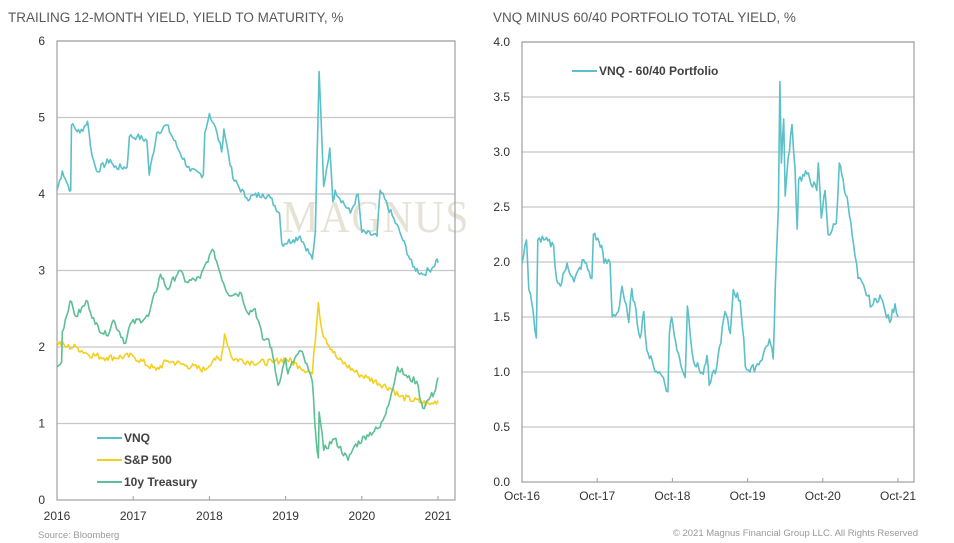  Describe the element at coordinates (161, 482) in the screenshot. I see `legend-label: 10y Treasury` at that location.